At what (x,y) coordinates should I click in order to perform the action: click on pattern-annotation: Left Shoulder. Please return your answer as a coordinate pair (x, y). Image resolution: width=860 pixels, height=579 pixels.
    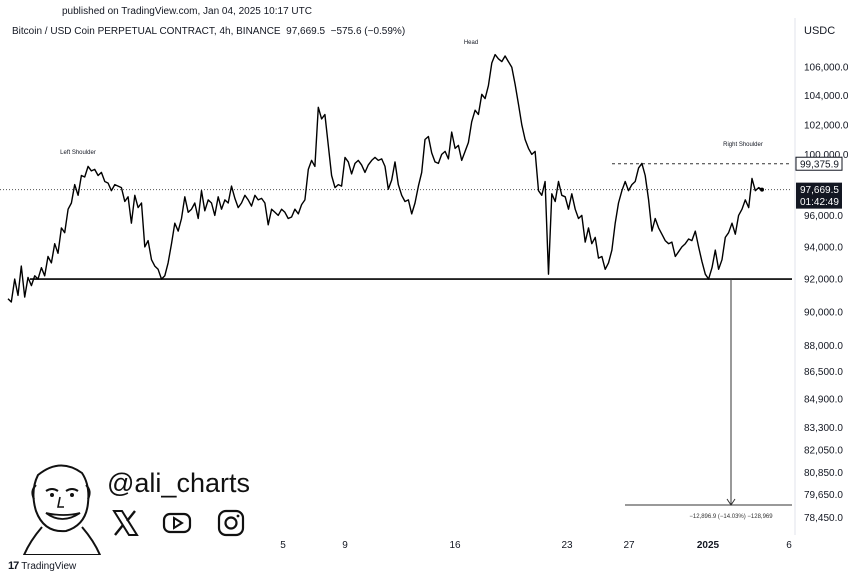
    Looking at the image, I should click on (78, 153).